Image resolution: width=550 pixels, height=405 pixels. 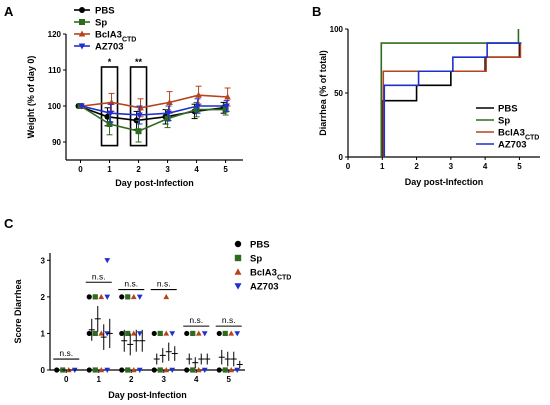 I want to click on significance-label: n.s., so click(x=196, y=320).